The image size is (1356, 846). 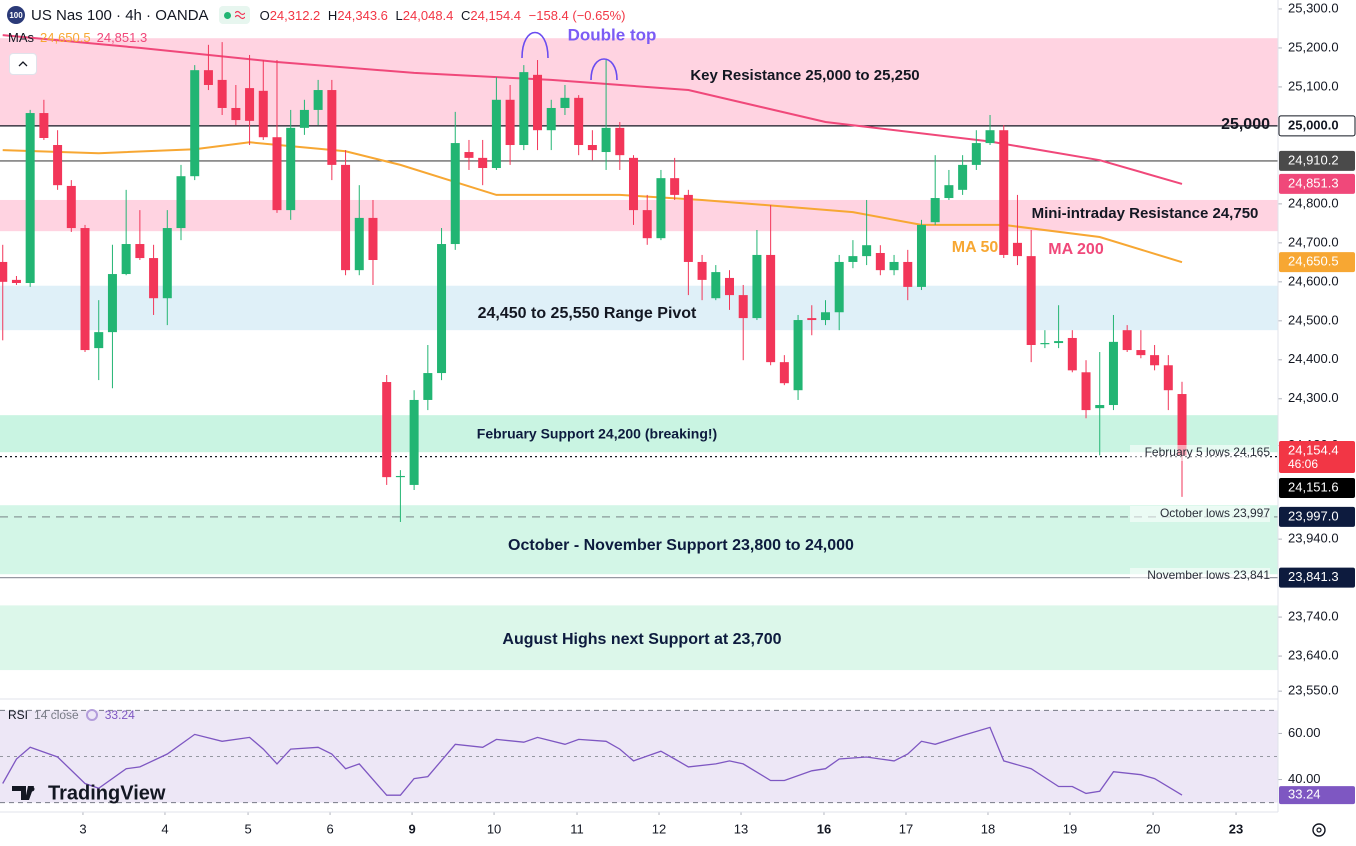 I want to click on symbol: US Nas 100 · 4h · OANDA, so click(x=120, y=15).